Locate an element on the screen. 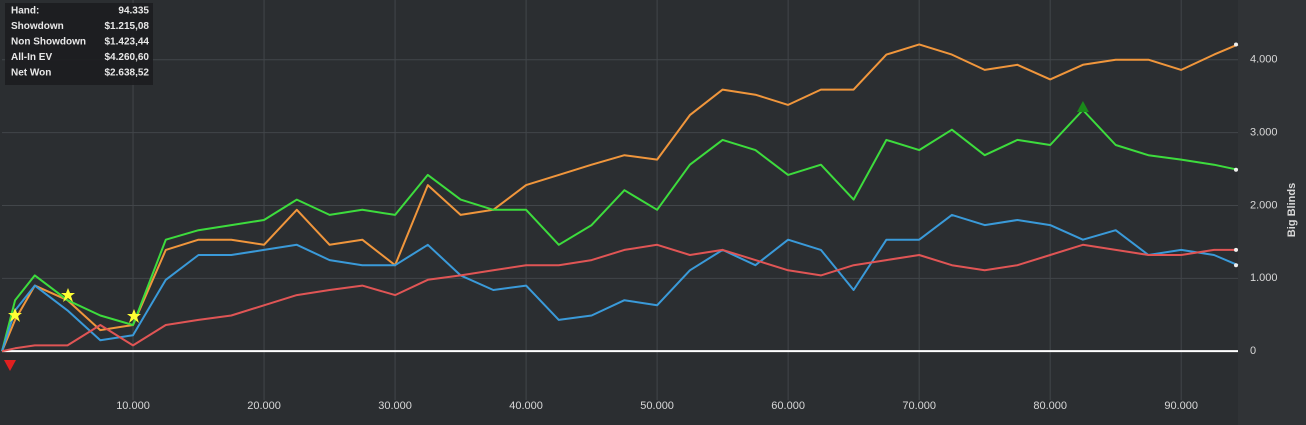  stat-label: Showdown is located at coordinates (37, 26).